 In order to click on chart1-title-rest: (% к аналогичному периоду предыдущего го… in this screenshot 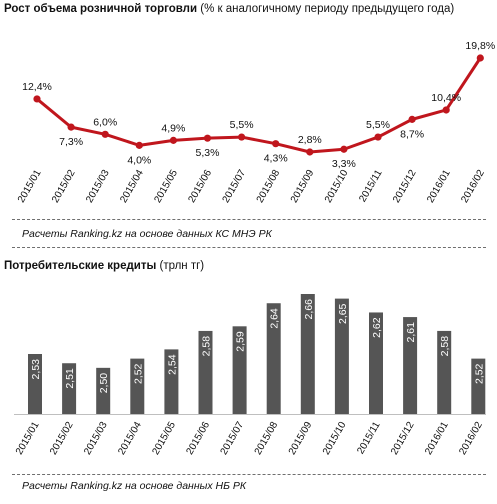, I will do `click(326, 9)`.